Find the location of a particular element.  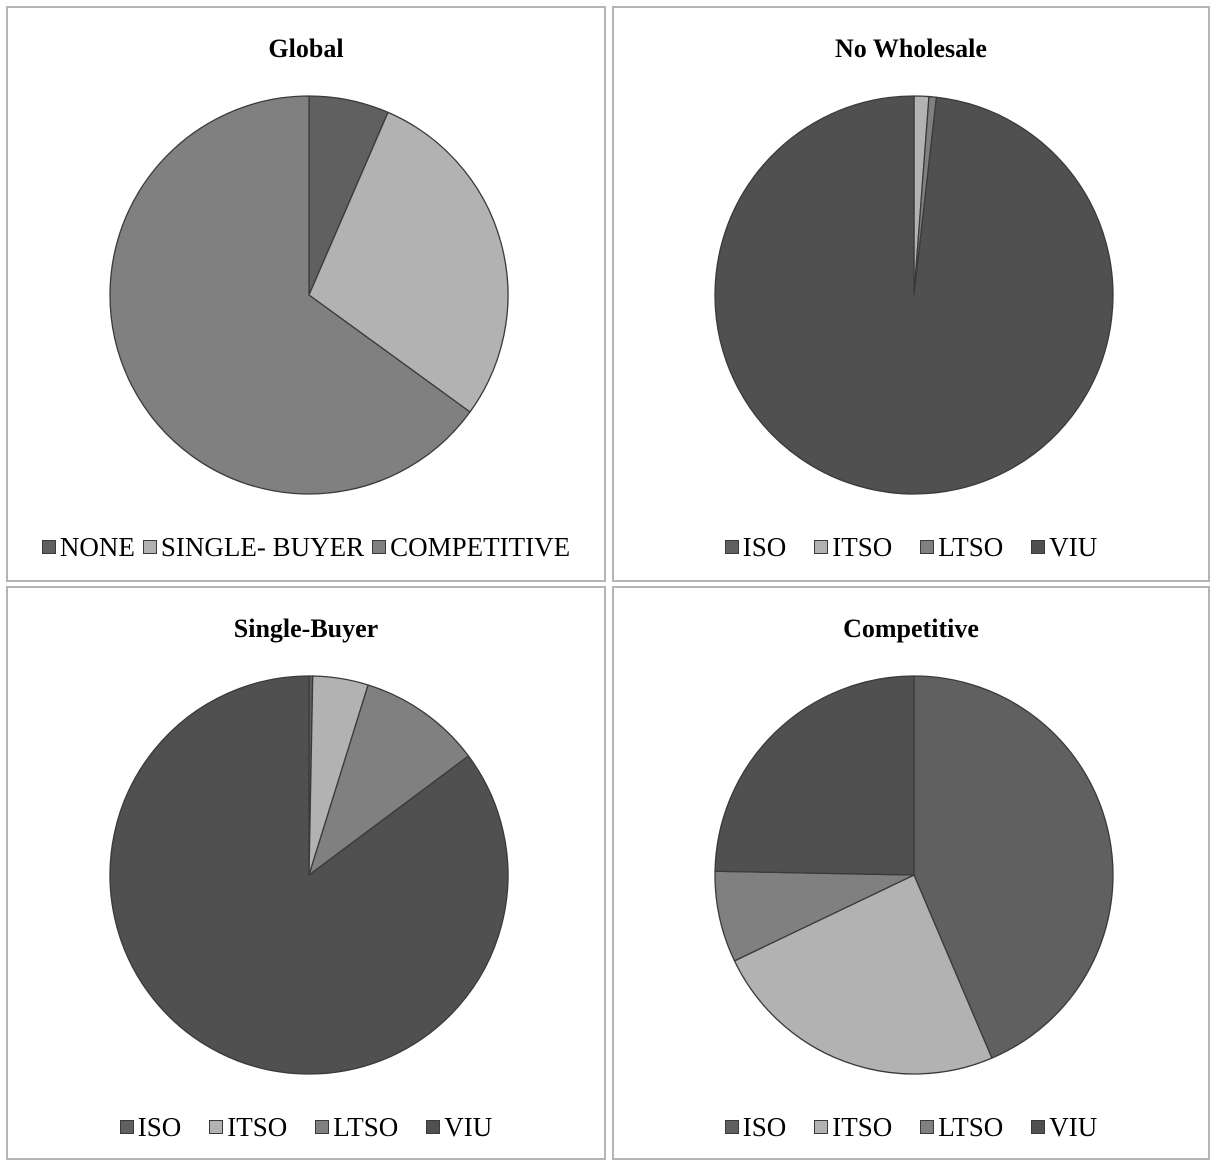

pie-chart-single-buyer is located at coordinates (309, 875).